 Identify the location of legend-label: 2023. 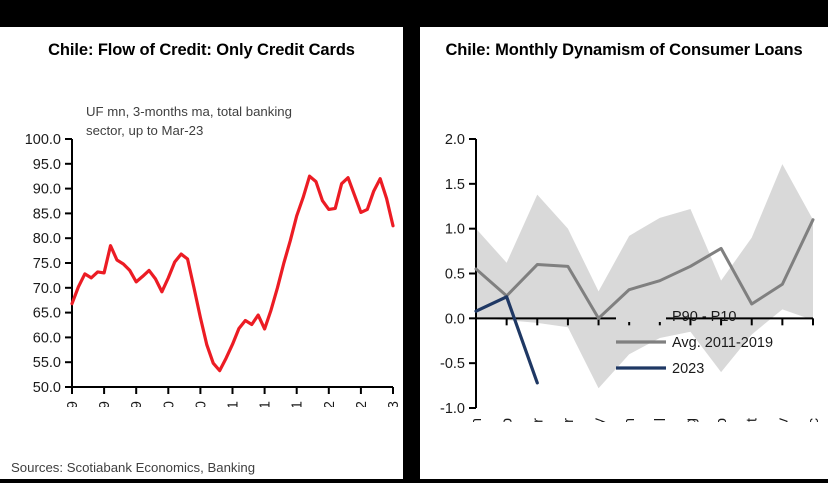
(688, 369).